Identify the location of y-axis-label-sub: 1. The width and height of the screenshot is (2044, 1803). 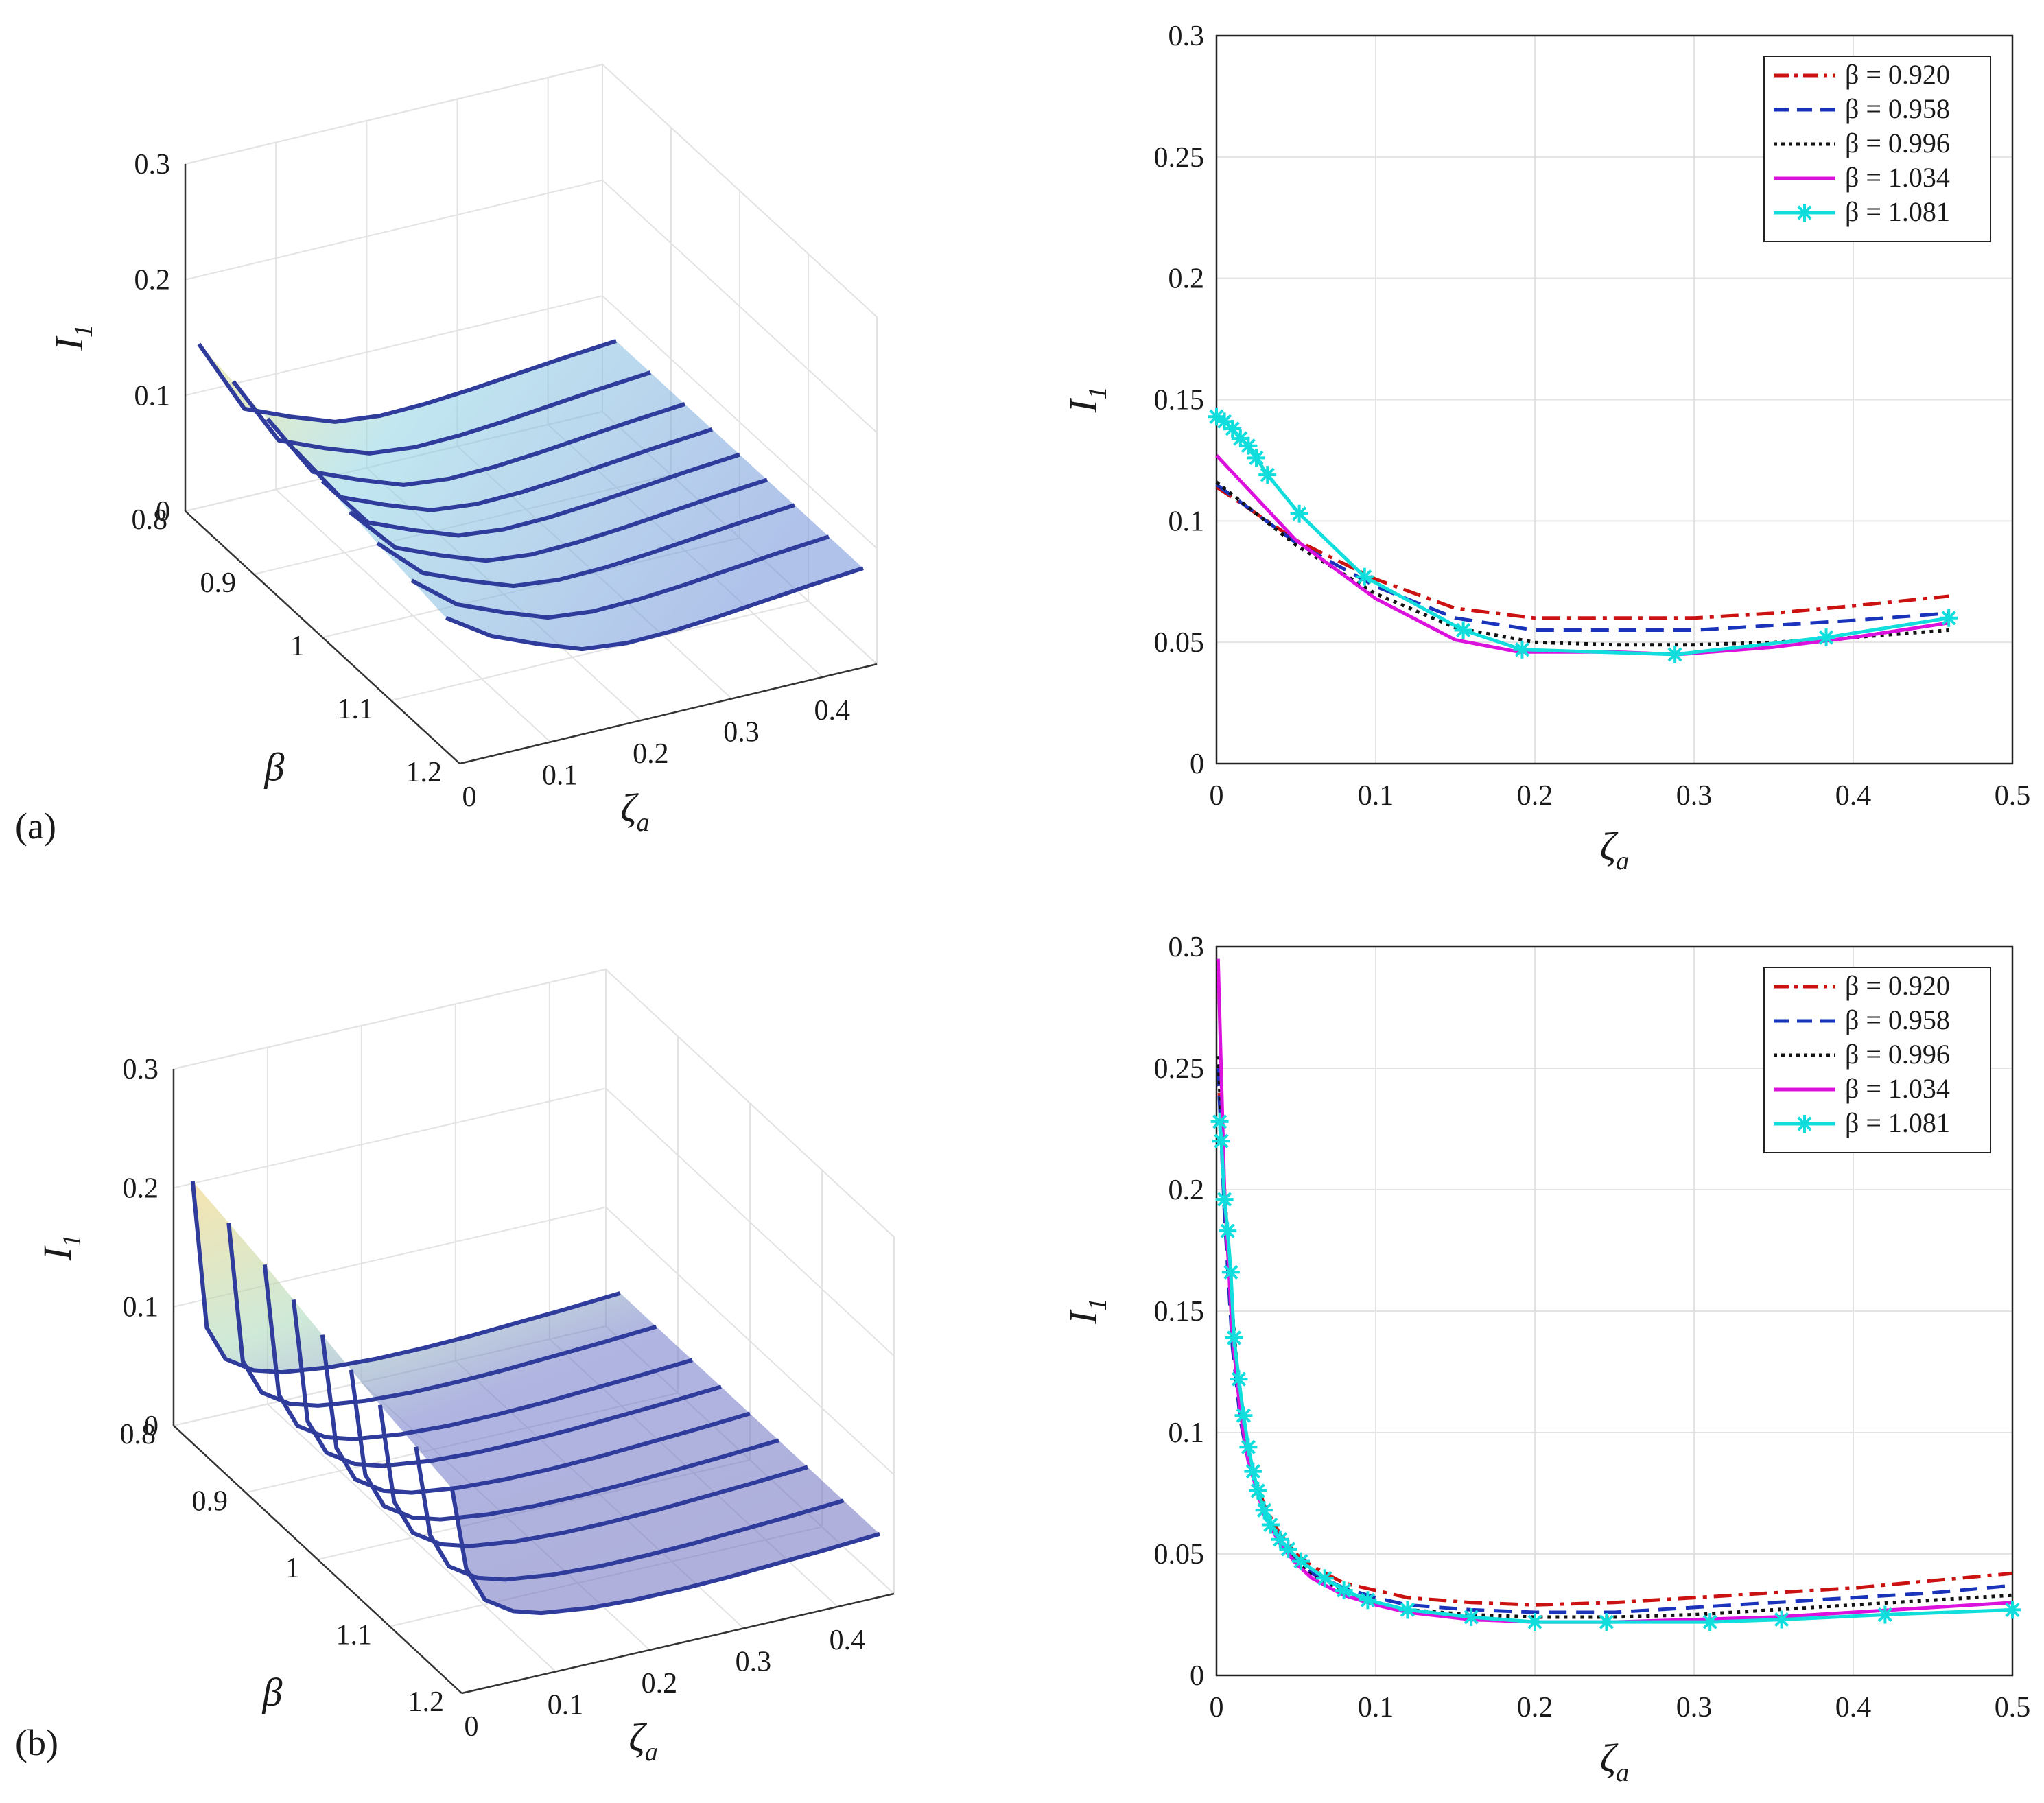
(1097, 1304).